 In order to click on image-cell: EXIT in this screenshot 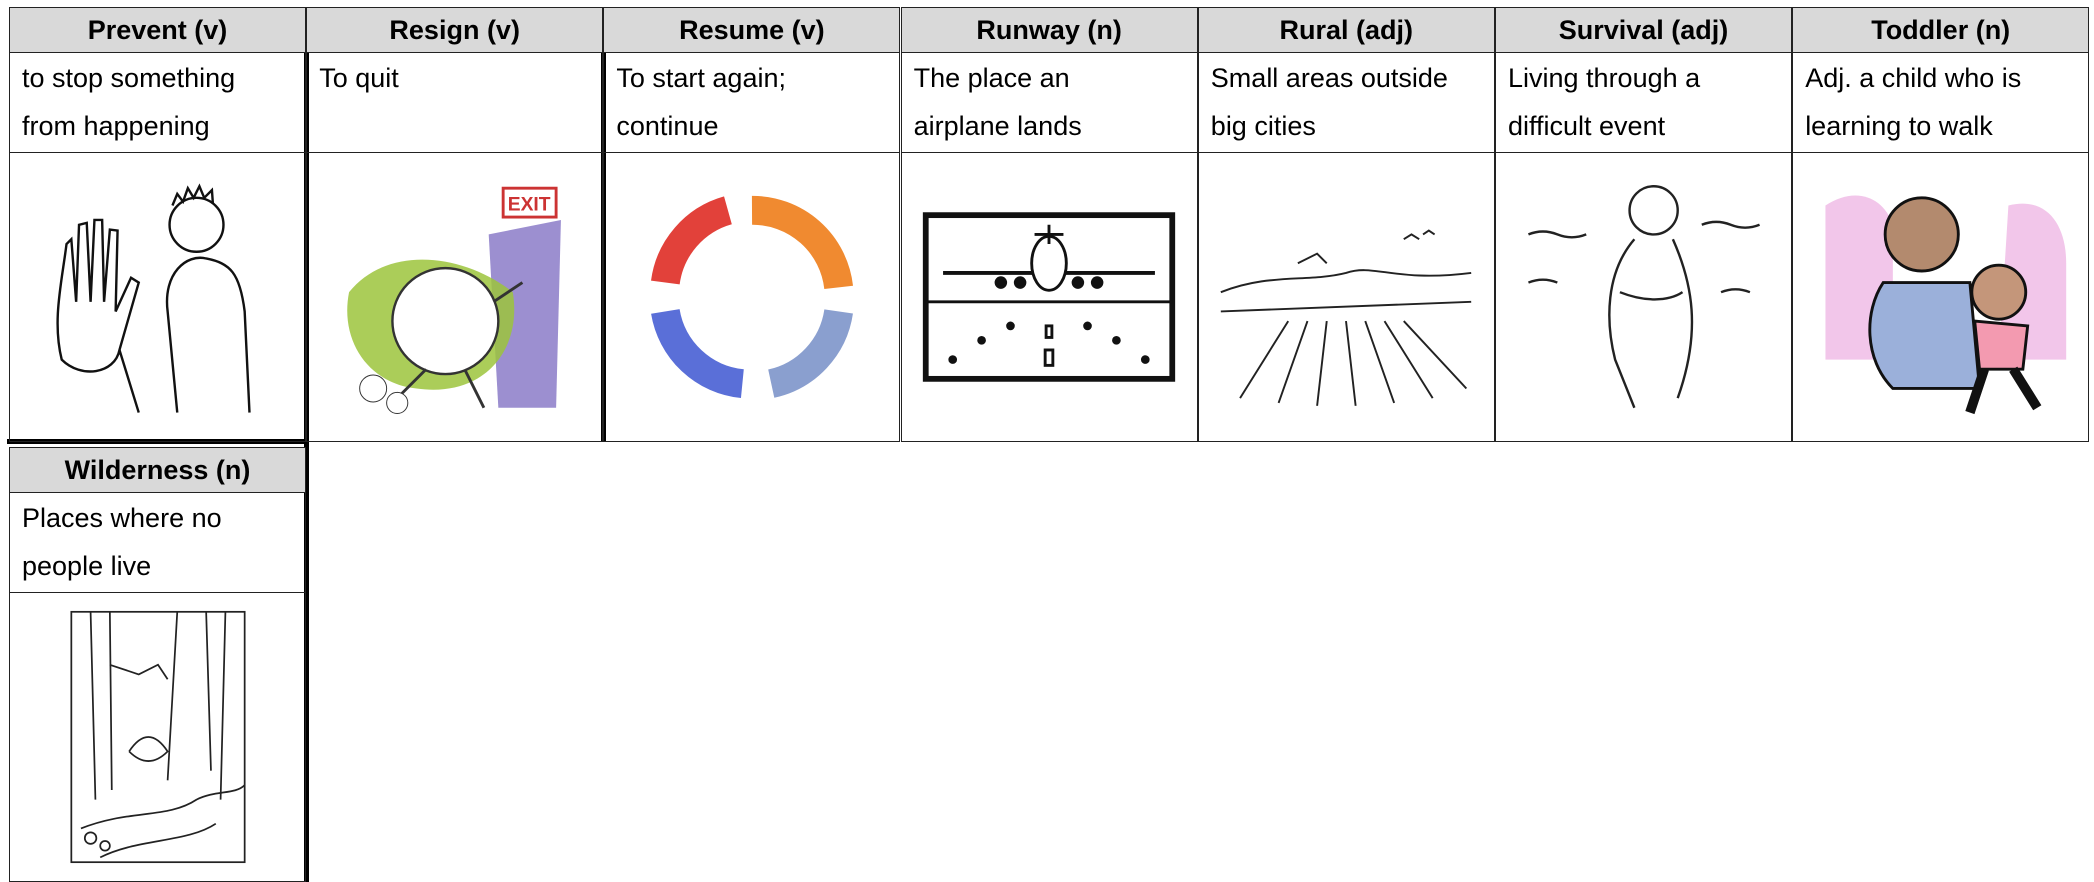, I will do `click(455, 297)`.